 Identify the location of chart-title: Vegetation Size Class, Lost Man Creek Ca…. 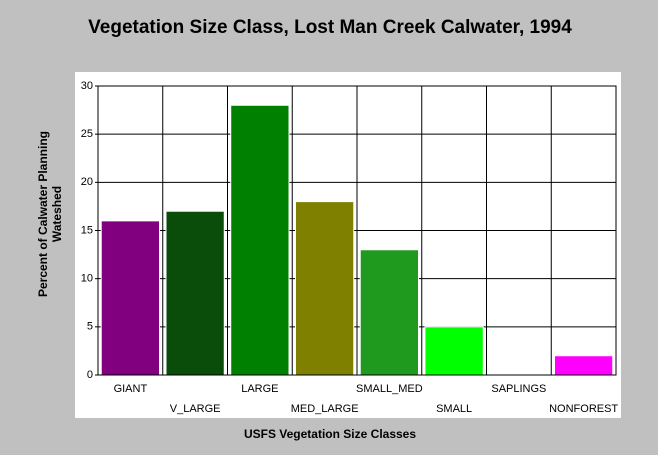
(330, 27).